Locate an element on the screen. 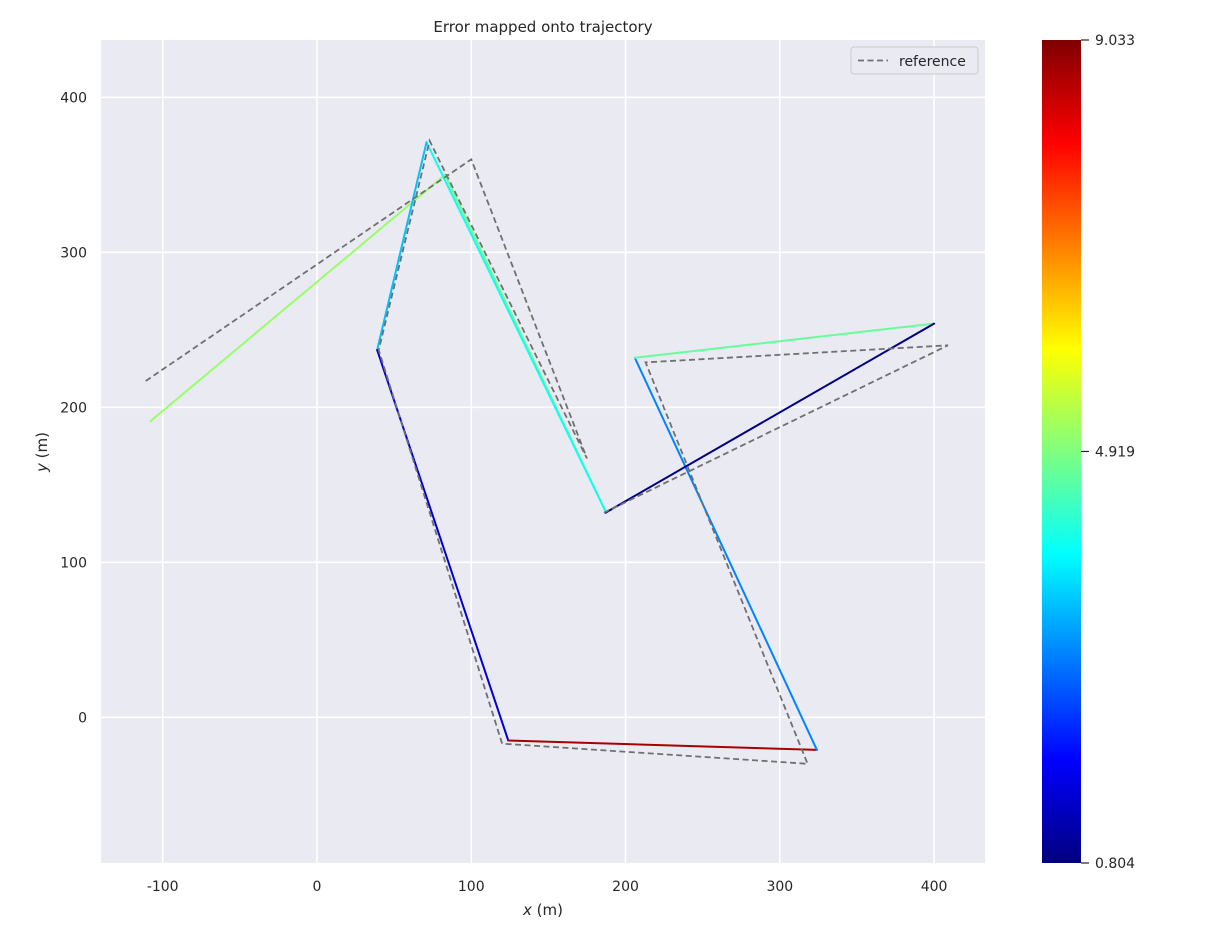 This screenshot has width=1225, height=936. colorbar-tick-label: 4.919 is located at coordinates (1115, 452).